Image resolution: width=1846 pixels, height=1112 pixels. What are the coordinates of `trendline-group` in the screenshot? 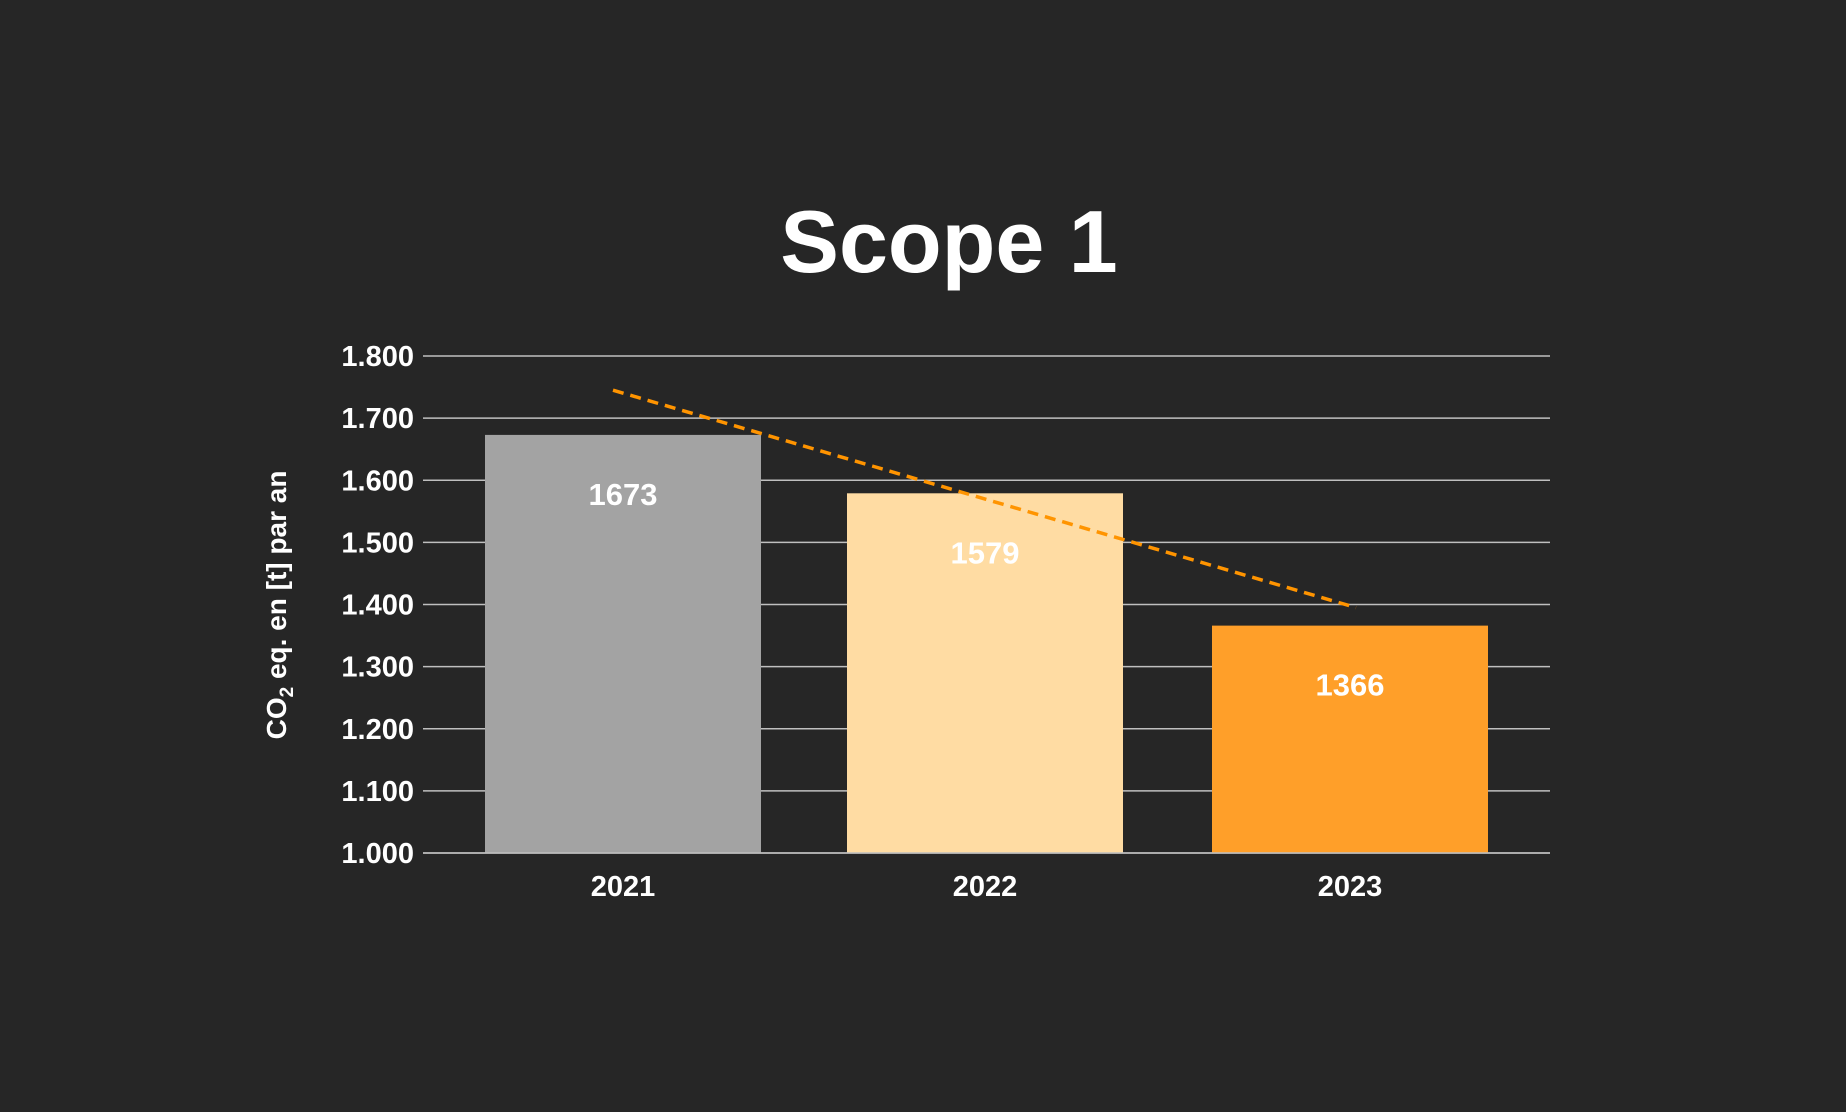 It's located at (984, 499).